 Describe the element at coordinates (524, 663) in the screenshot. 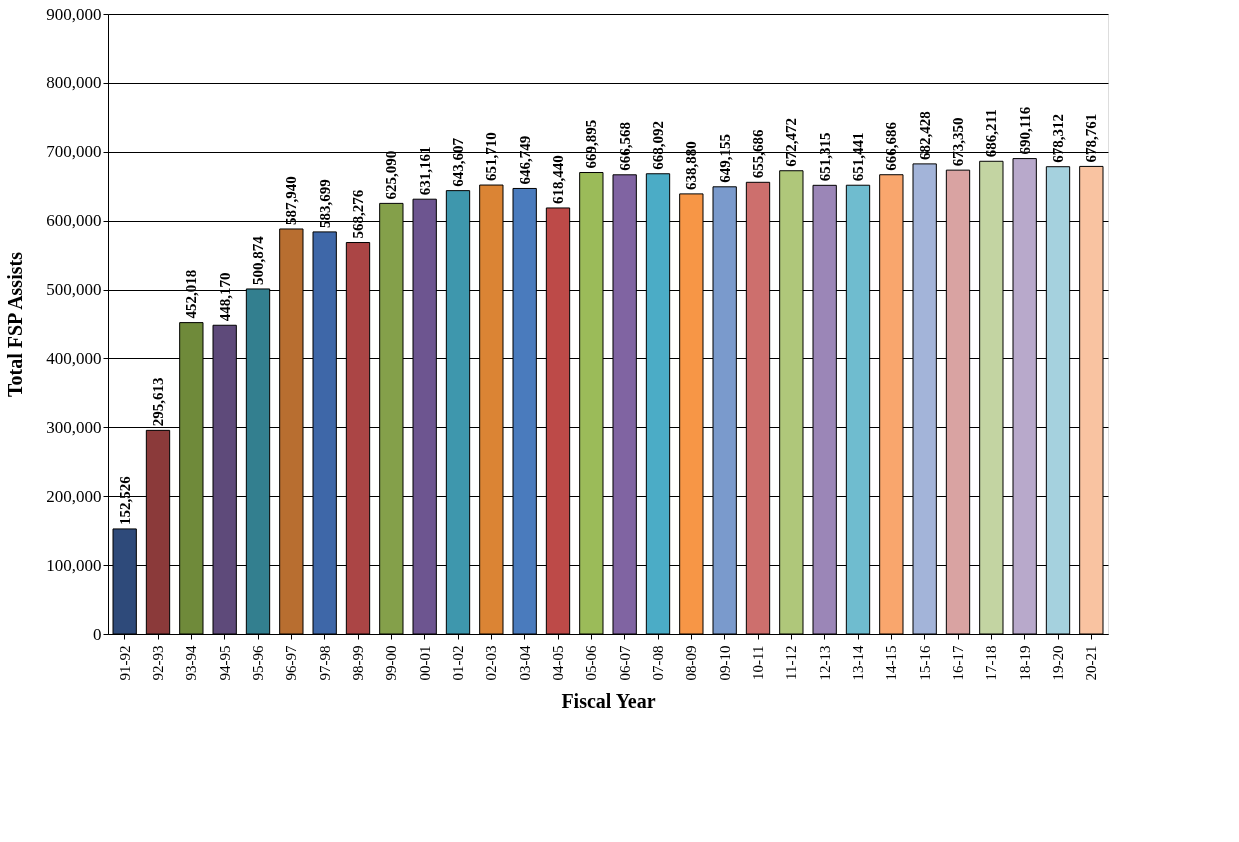

I see `x-tick-label: 03-04` at that location.